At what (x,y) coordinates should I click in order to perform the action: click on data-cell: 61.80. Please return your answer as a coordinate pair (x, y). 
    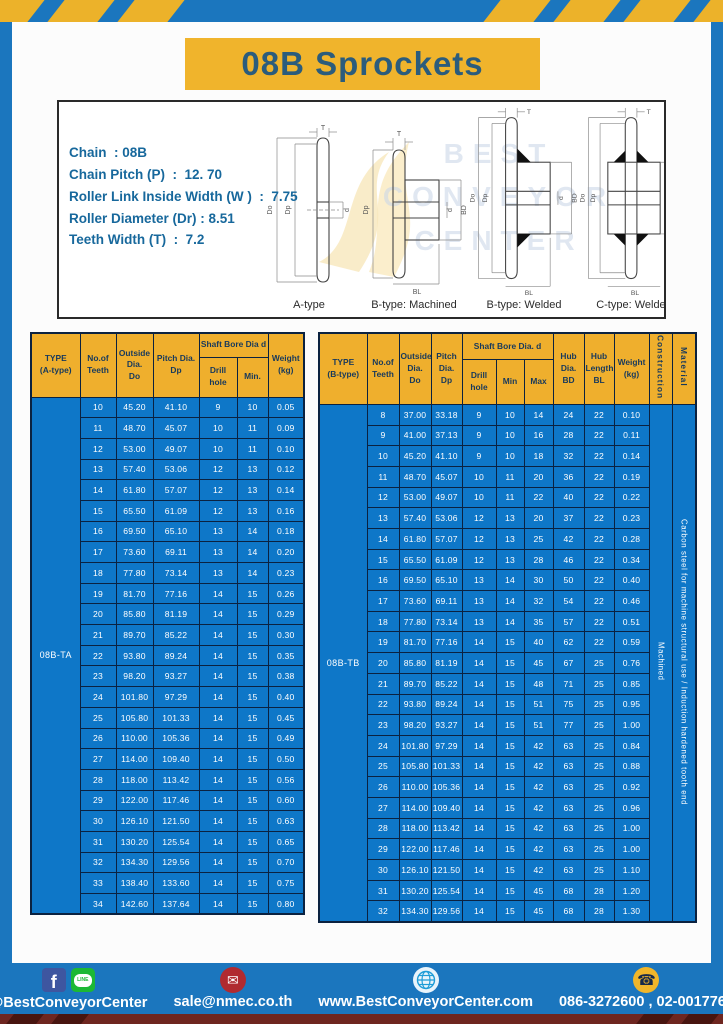
    Looking at the image, I should click on (134, 490).